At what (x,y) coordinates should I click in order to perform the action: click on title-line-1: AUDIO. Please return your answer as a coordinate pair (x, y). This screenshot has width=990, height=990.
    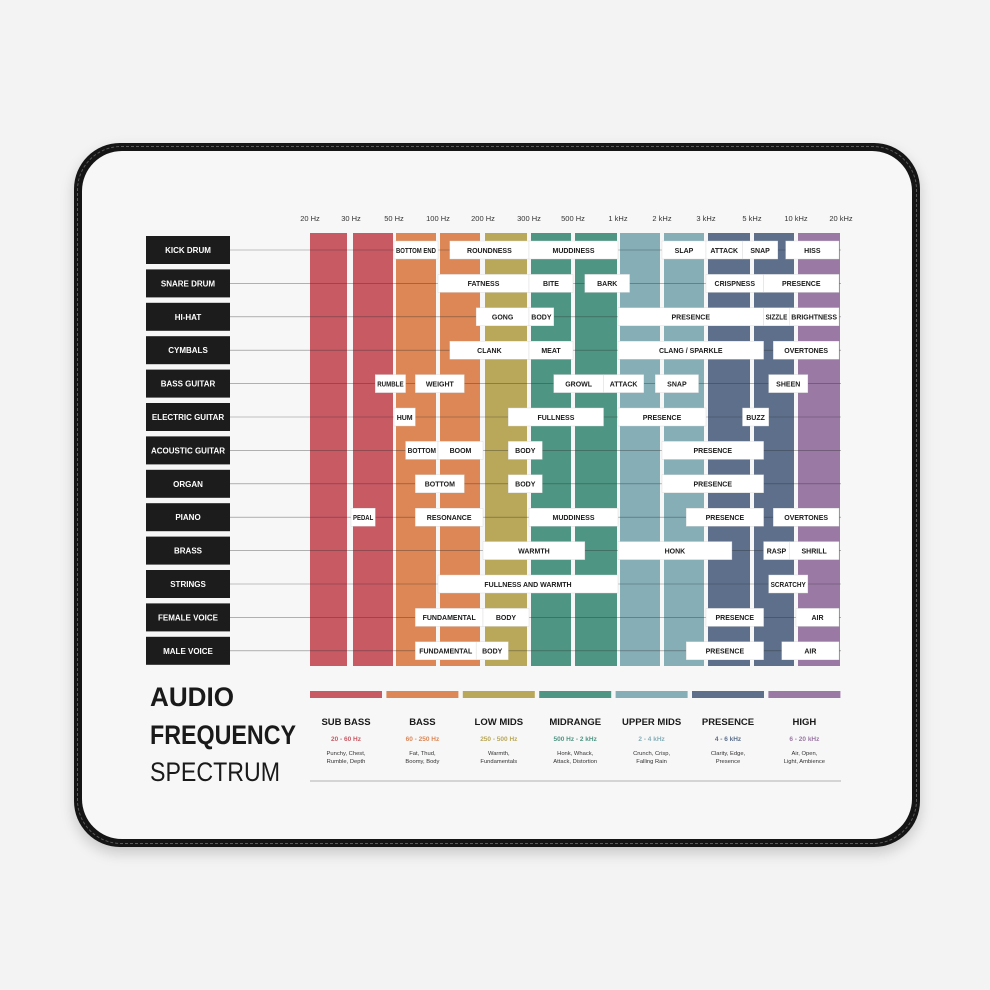
    Looking at the image, I should click on (192, 697).